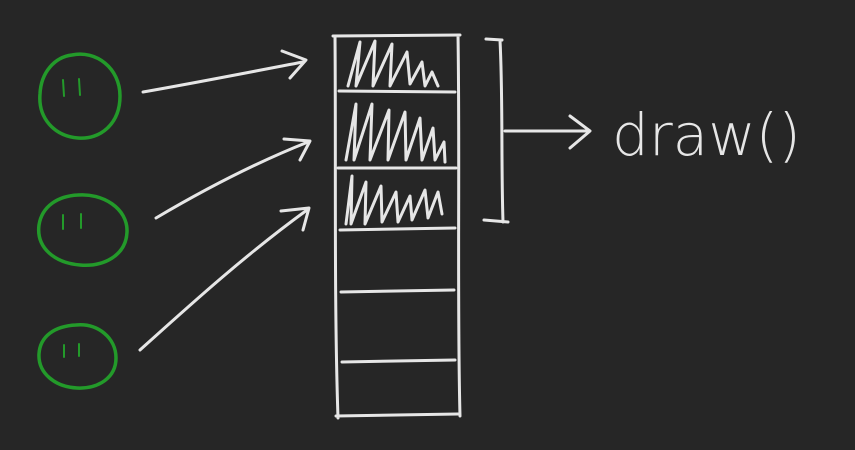 This screenshot has height=450, width=855. I want to click on bracket-icon, so click(496, 130).